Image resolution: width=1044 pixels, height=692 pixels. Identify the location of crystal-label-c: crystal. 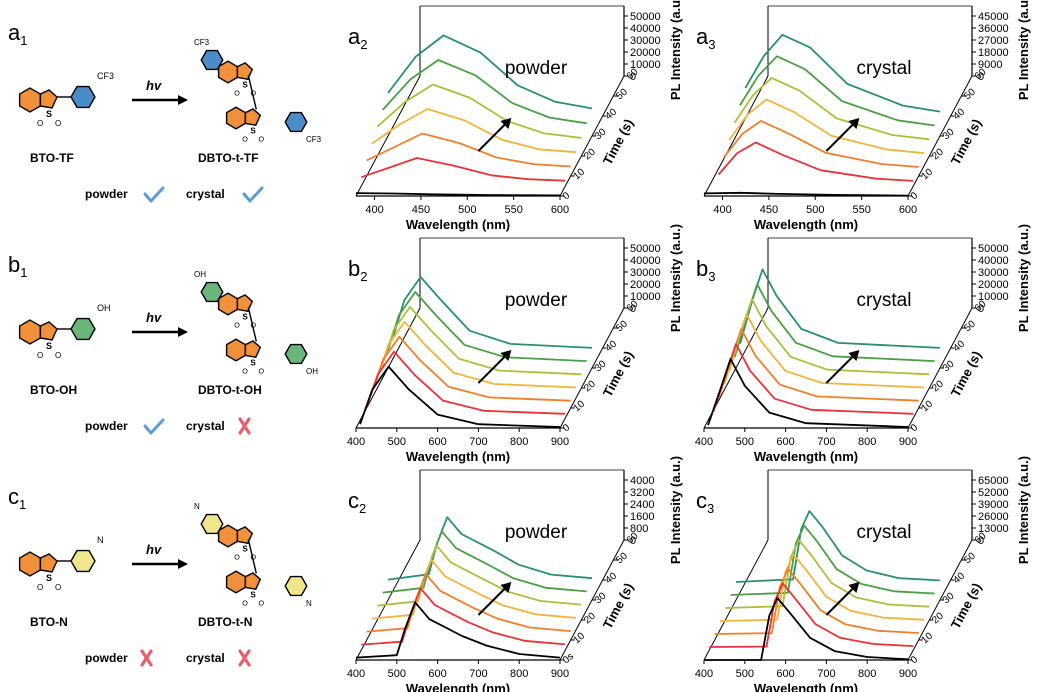
(205, 658).